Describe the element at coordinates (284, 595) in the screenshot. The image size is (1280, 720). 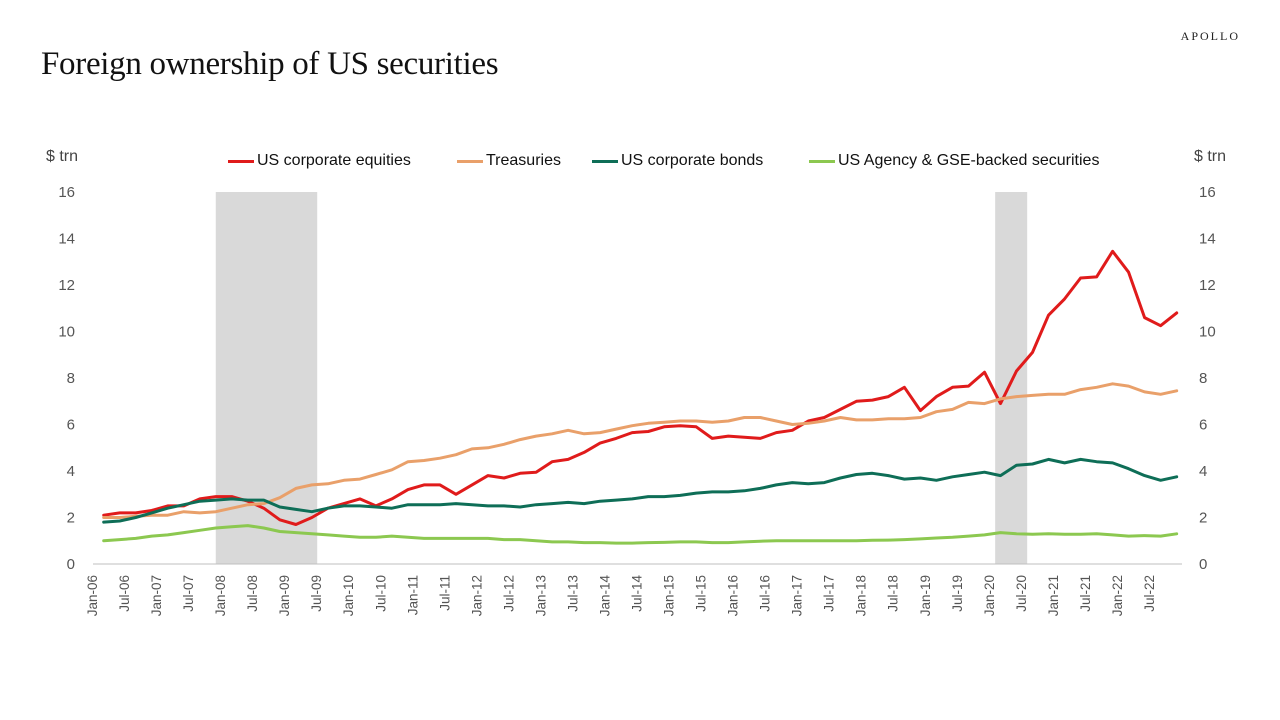
I see `x-tick-label: Jan-09` at that location.